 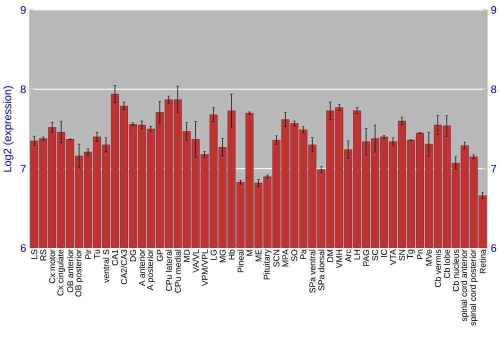 What do you see at coordinates (159, 255) in the screenshot?
I see `x-tick-label: GP` at bounding box center [159, 255].